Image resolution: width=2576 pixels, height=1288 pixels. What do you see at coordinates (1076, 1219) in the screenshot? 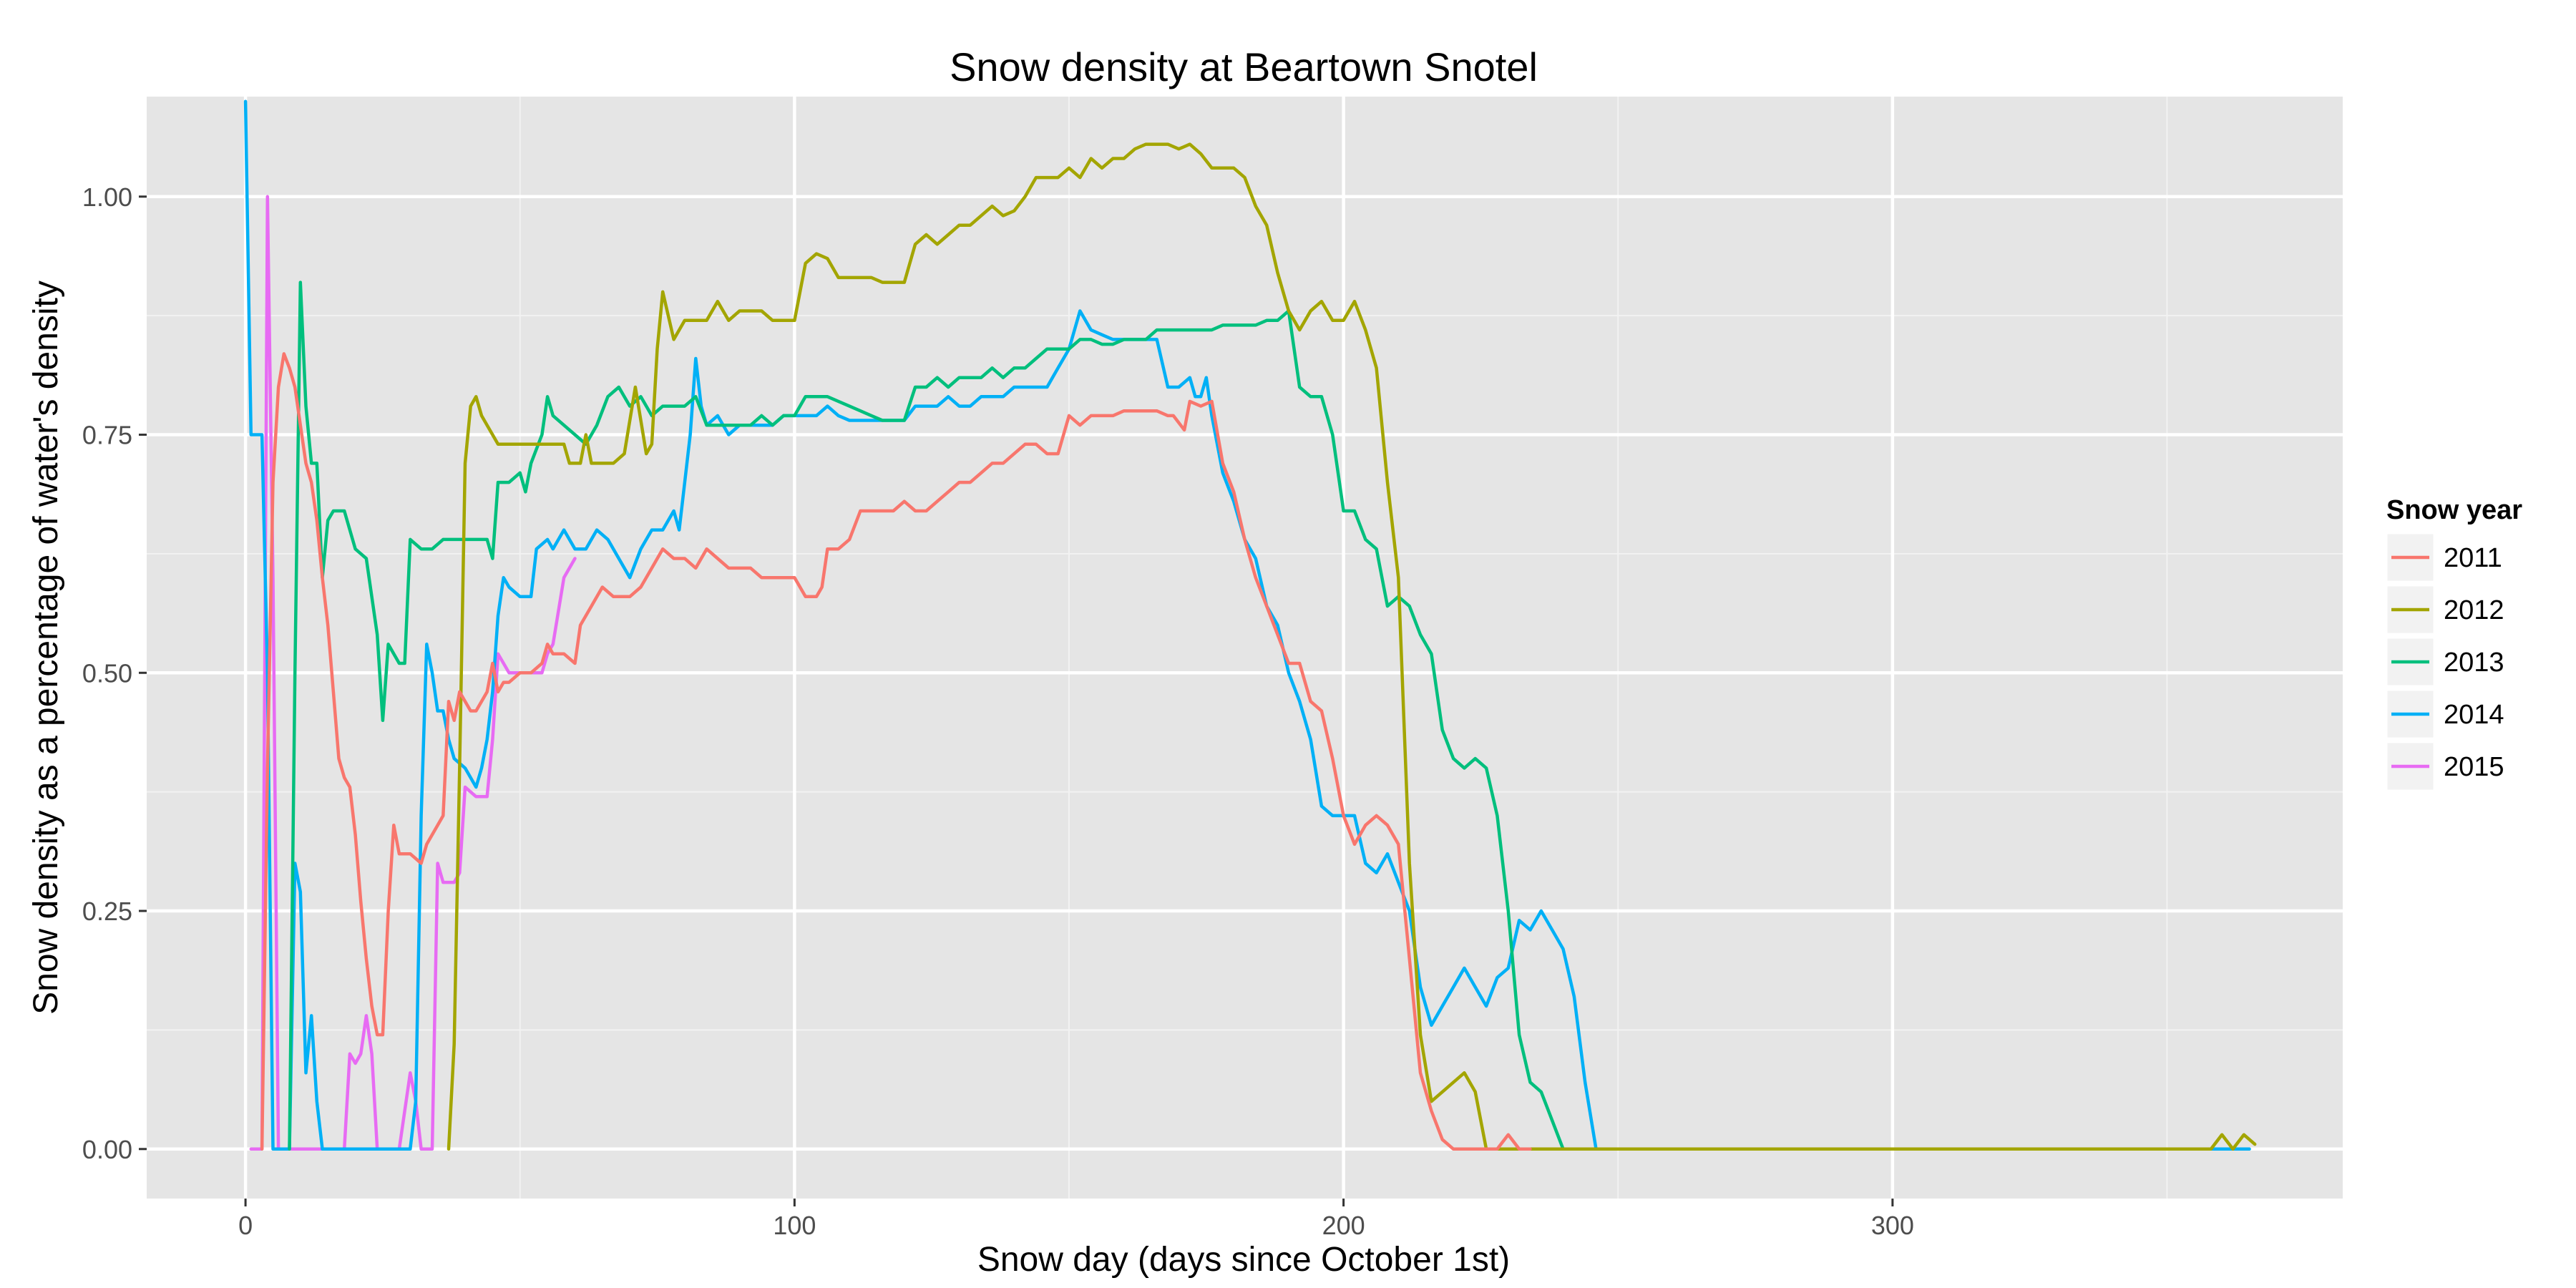
I see `x-axis: 0 100 200 300` at bounding box center [1076, 1219].